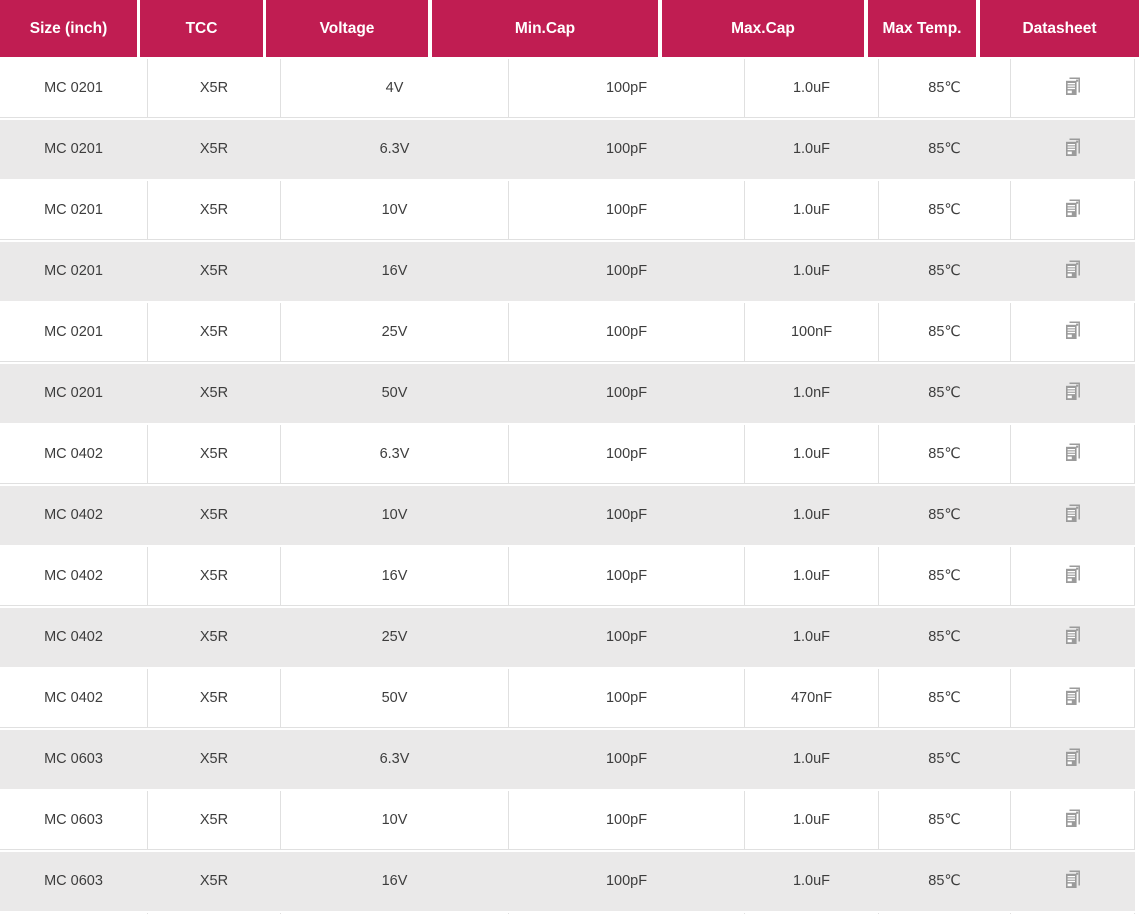  Describe the element at coordinates (812, 698) in the screenshot. I see `cell-max-cap: 470nF` at that location.